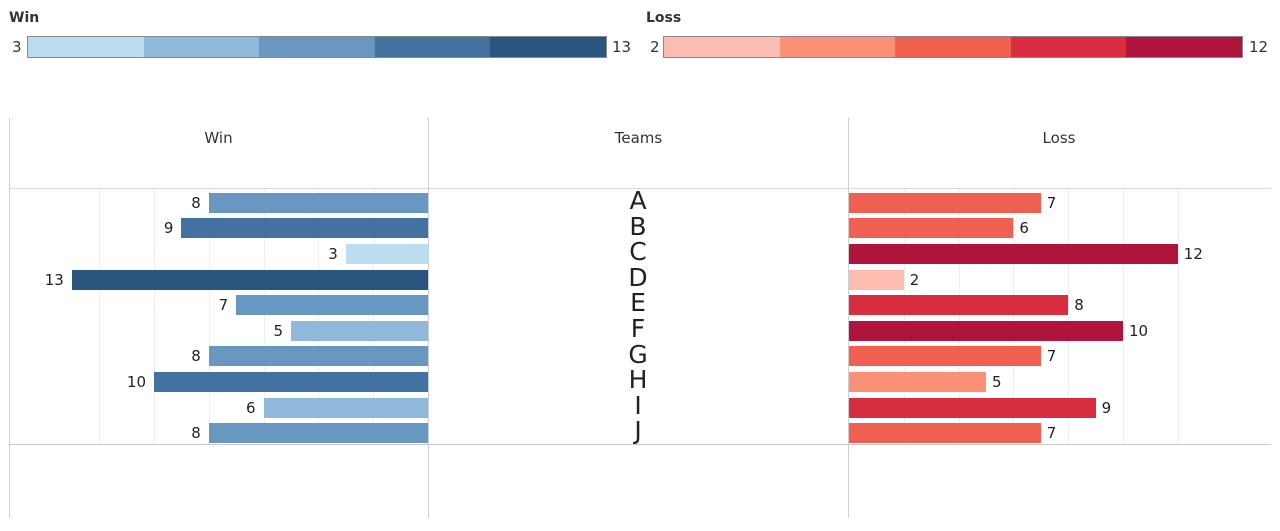  I want to click on loss-value-label-H: 5, so click(997, 382).